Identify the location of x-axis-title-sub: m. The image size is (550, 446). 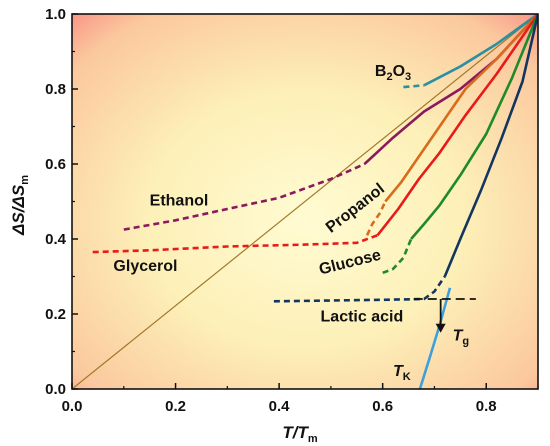
(313, 439).